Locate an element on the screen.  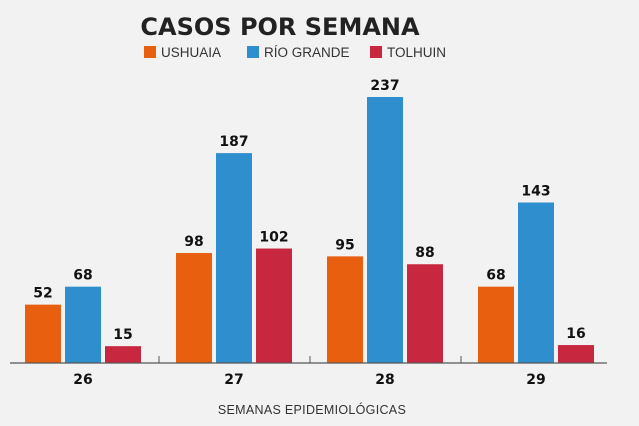
legend-label: TOLHUIN is located at coordinates (416, 52).